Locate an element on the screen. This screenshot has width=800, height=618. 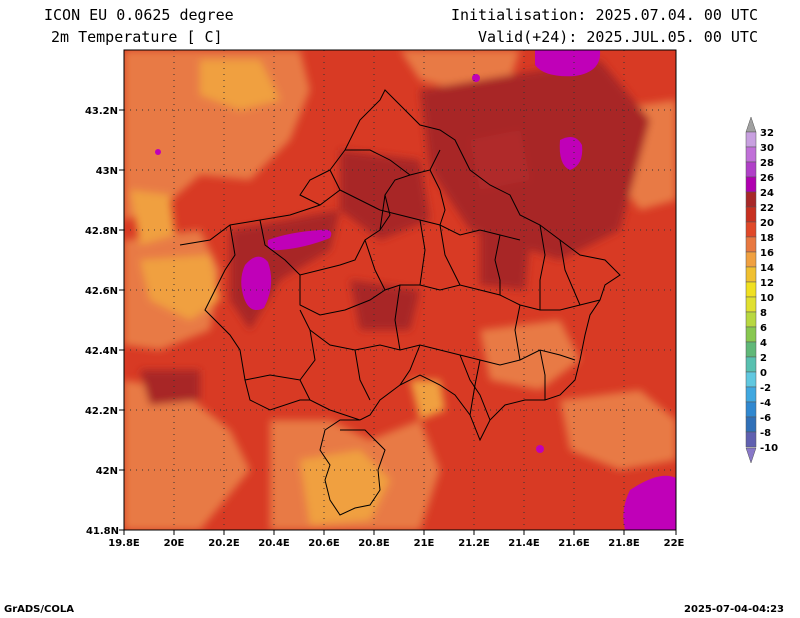
colorbar-label: 0 is located at coordinates (763, 373).